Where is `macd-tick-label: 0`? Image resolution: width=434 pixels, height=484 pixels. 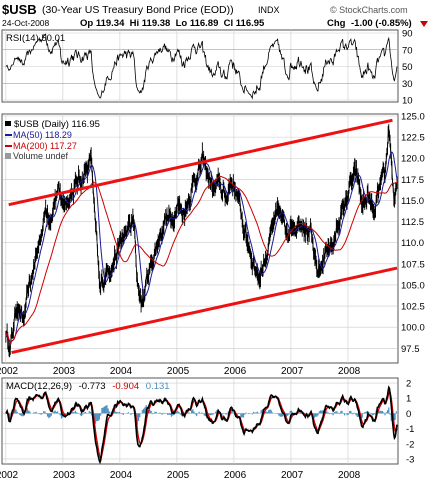
macd-tick-label: 0 is located at coordinates (408, 414).